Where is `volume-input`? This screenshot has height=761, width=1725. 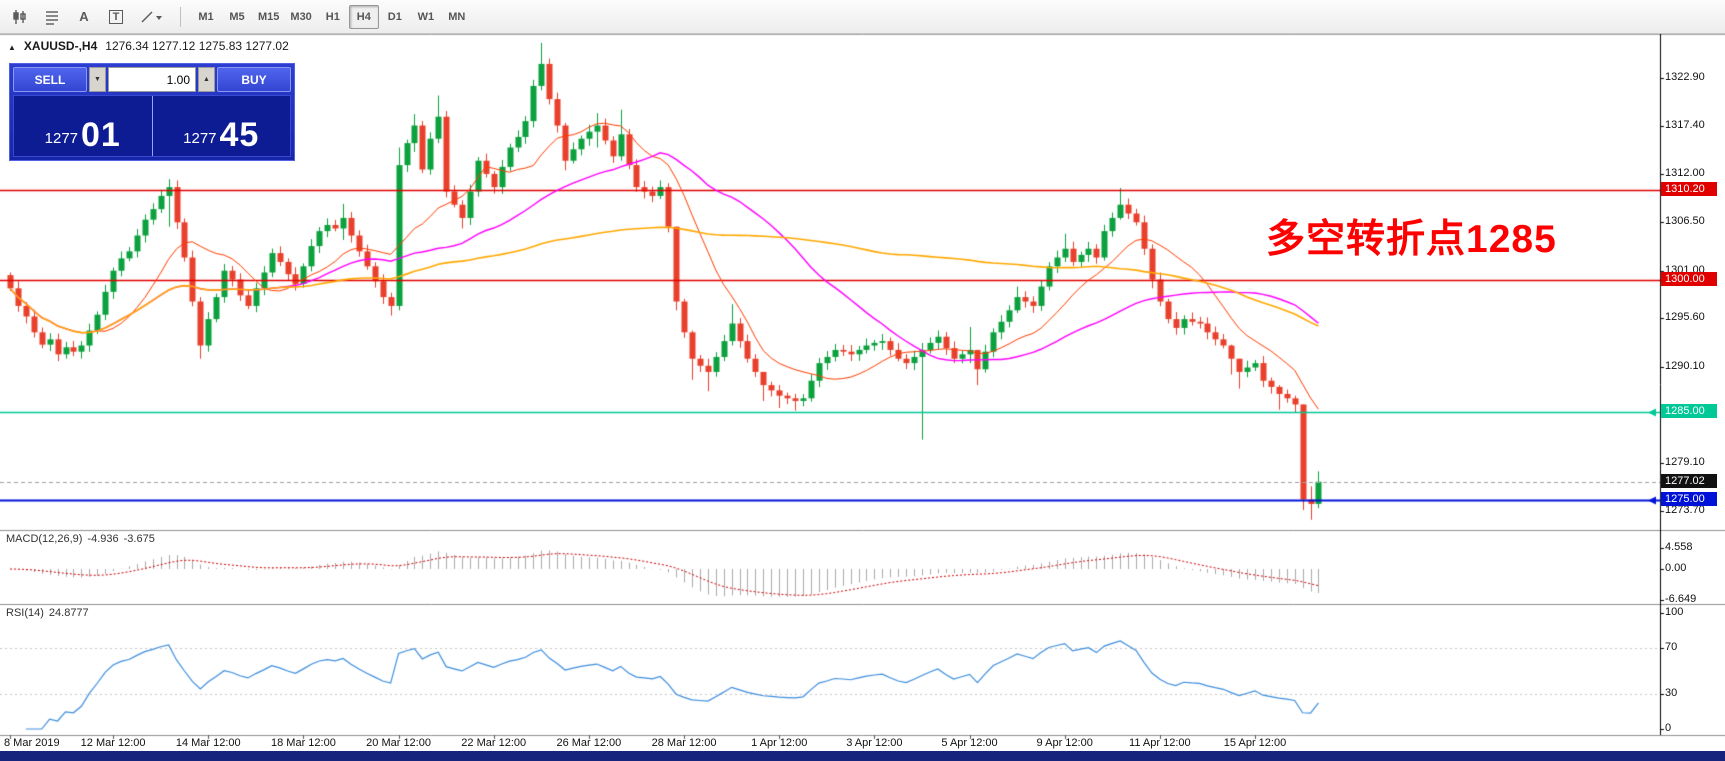
volume-input is located at coordinates (152, 79).